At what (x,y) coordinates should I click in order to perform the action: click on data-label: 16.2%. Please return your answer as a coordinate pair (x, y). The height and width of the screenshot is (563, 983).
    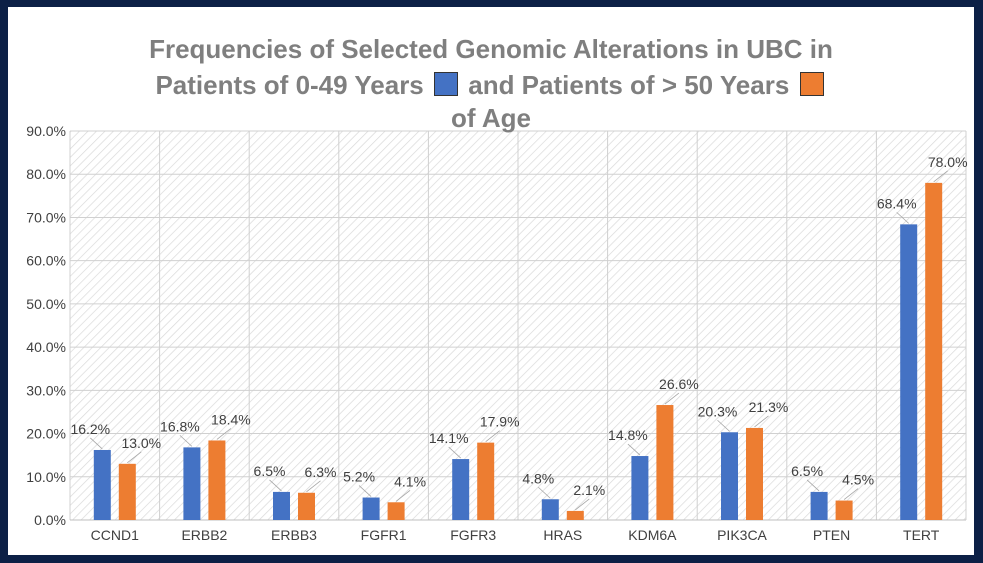
    Looking at the image, I should click on (90, 429).